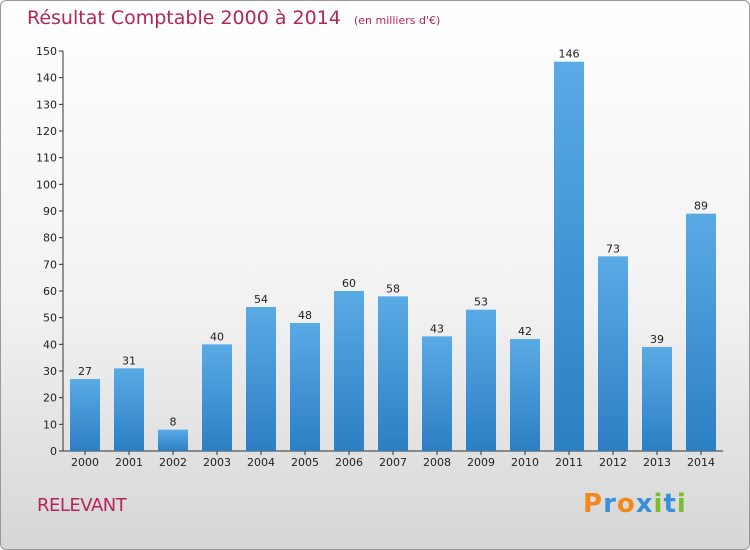 The image size is (750, 550). What do you see at coordinates (46, 158) in the screenshot?
I see `y-tick-label: 110` at bounding box center [46, 158].